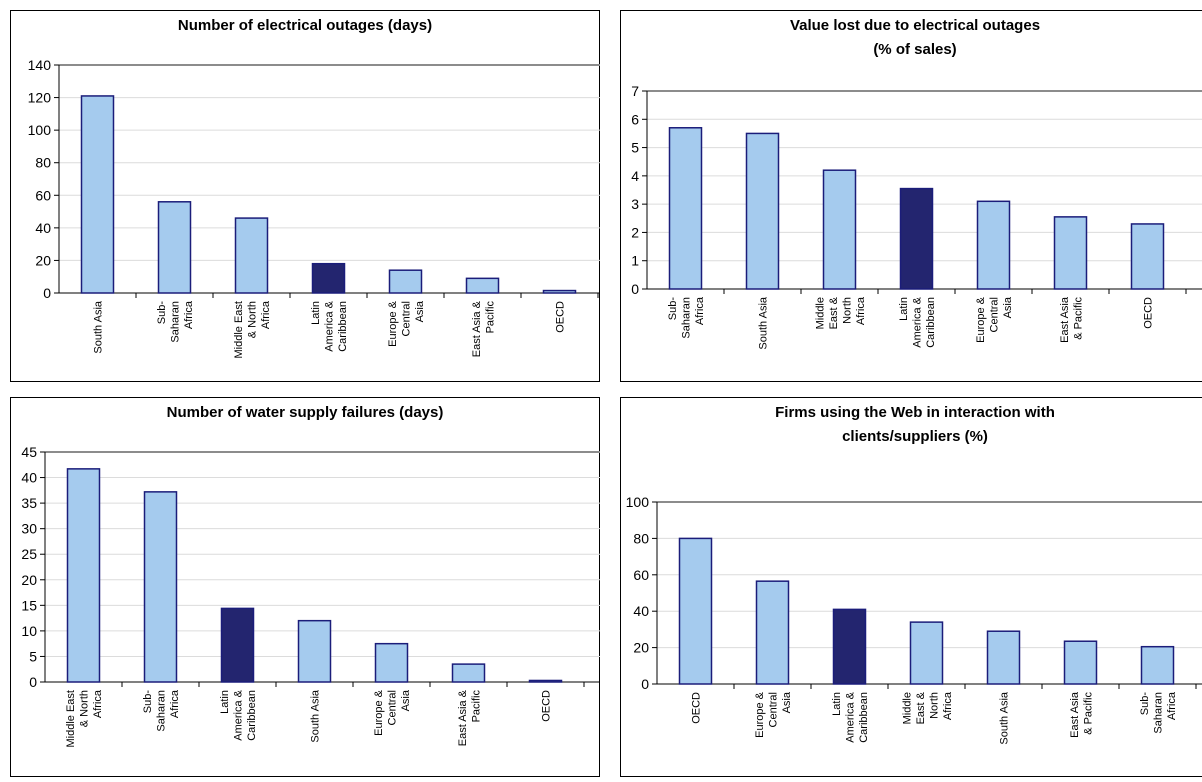 Image resolution: width=1202 pixels, height=782 pixels. I want to click on x-tick-label-line: Pacific, so click(490, 317).